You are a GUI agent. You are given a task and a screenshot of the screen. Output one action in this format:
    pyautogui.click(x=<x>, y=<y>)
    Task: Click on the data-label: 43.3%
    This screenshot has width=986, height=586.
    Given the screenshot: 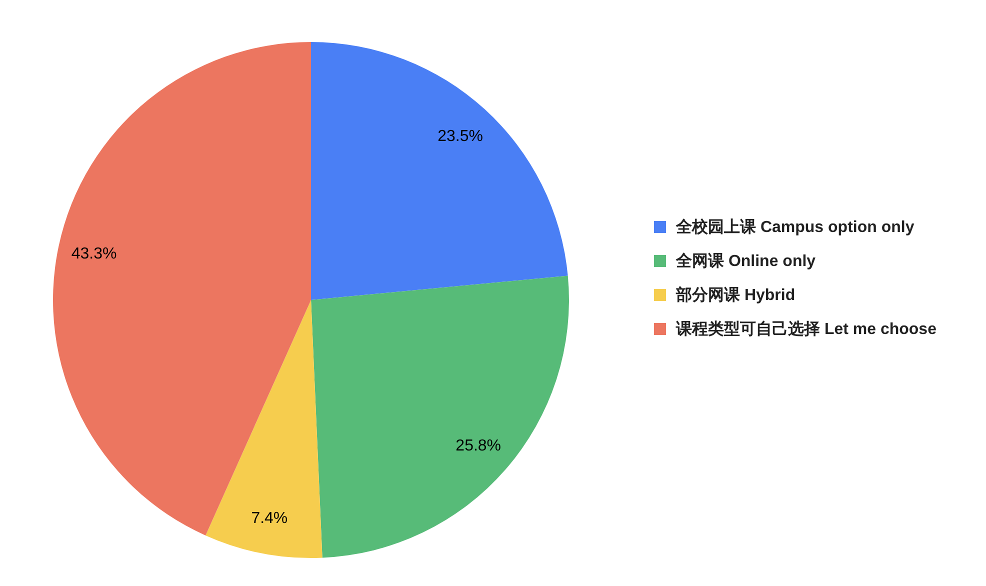 What is the action you would take?
    pyautogui.click(x=94, y=254)
    